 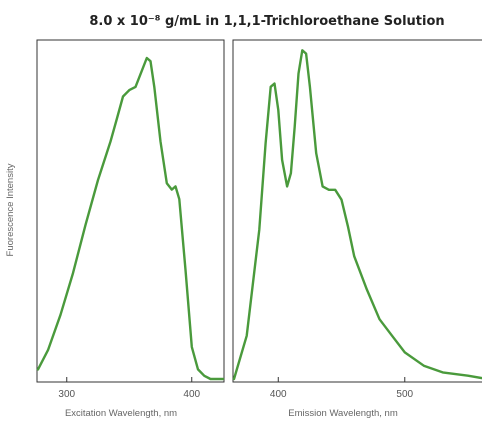 I want to click on x-tick-label: 500, so click(x=404, y=394).